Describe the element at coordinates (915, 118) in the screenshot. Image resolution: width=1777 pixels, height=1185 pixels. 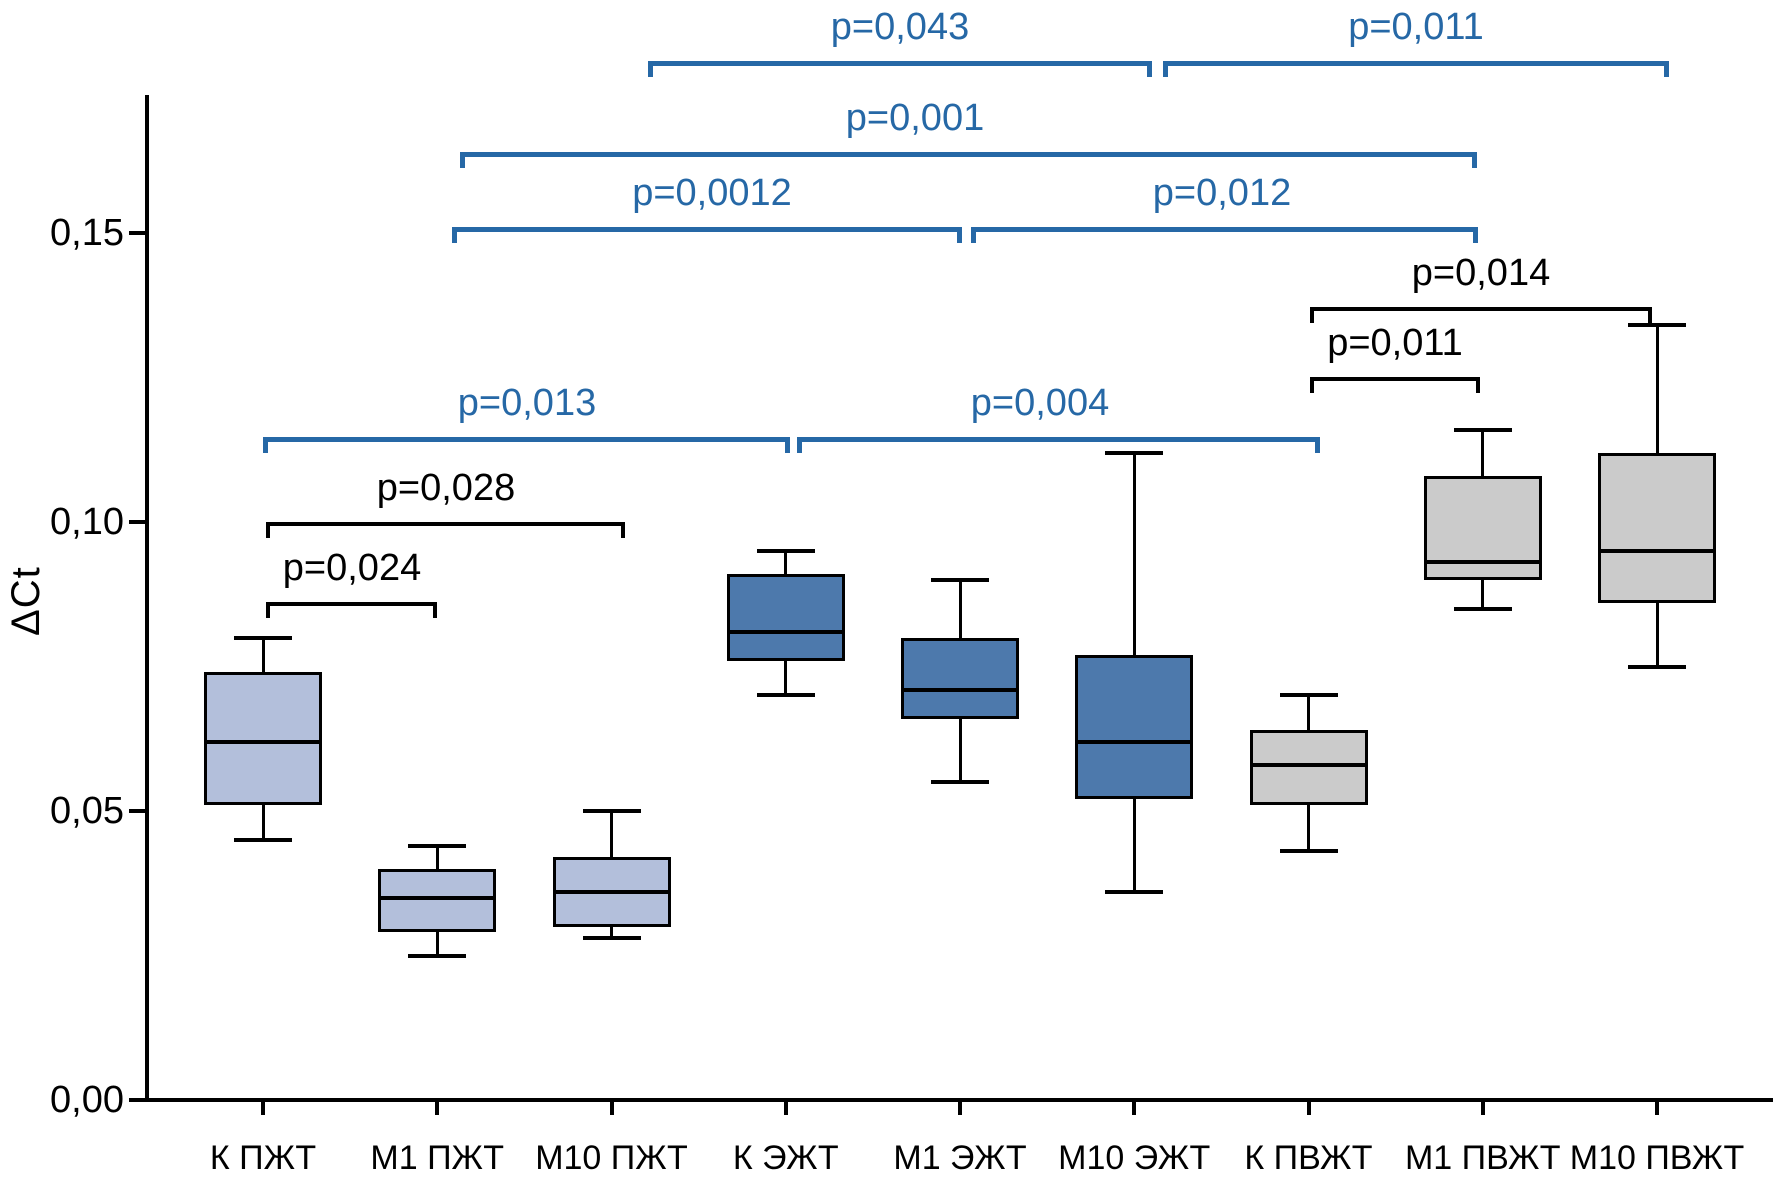
I see `pvalue-label: p=0,001` at that location.